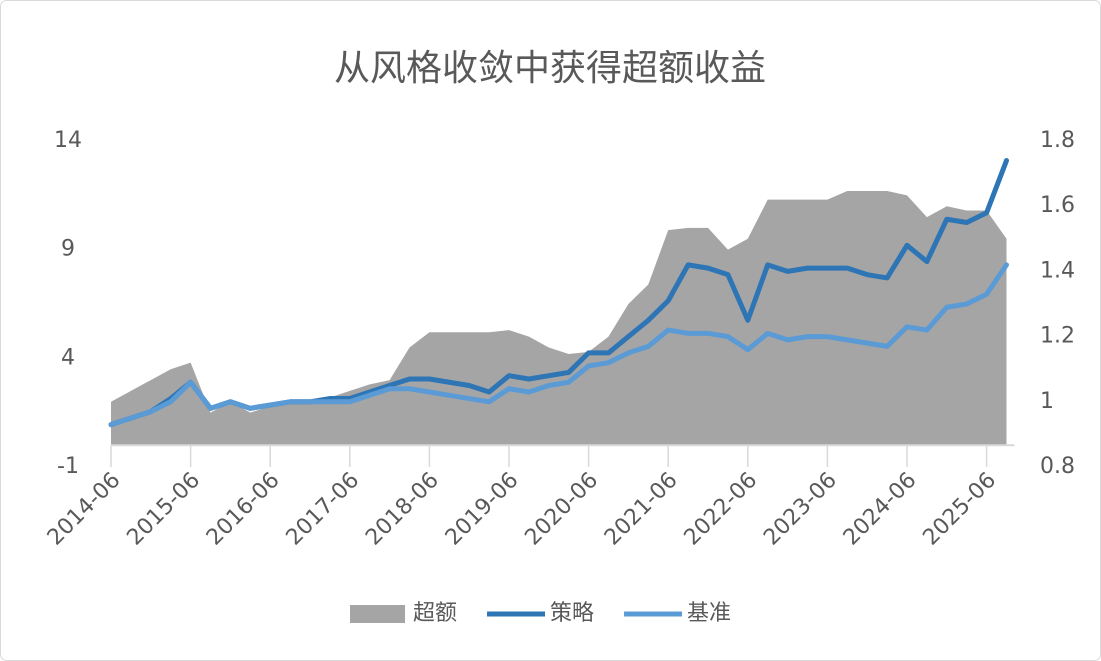  What do you see at coordinates (1057, 466) in the screenshot?
I see `y2-tick-label: 0.8` at bounding box center [1057, 466].